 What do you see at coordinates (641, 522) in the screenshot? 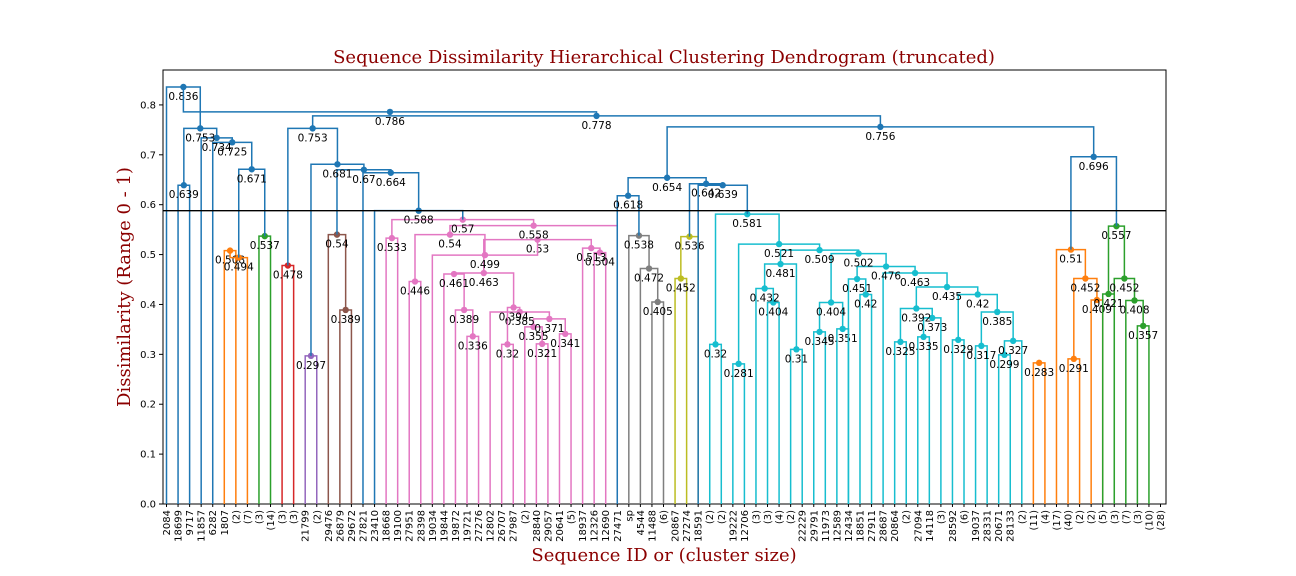
I see `leaf-label: 4544` at bounding box center [641, 522].